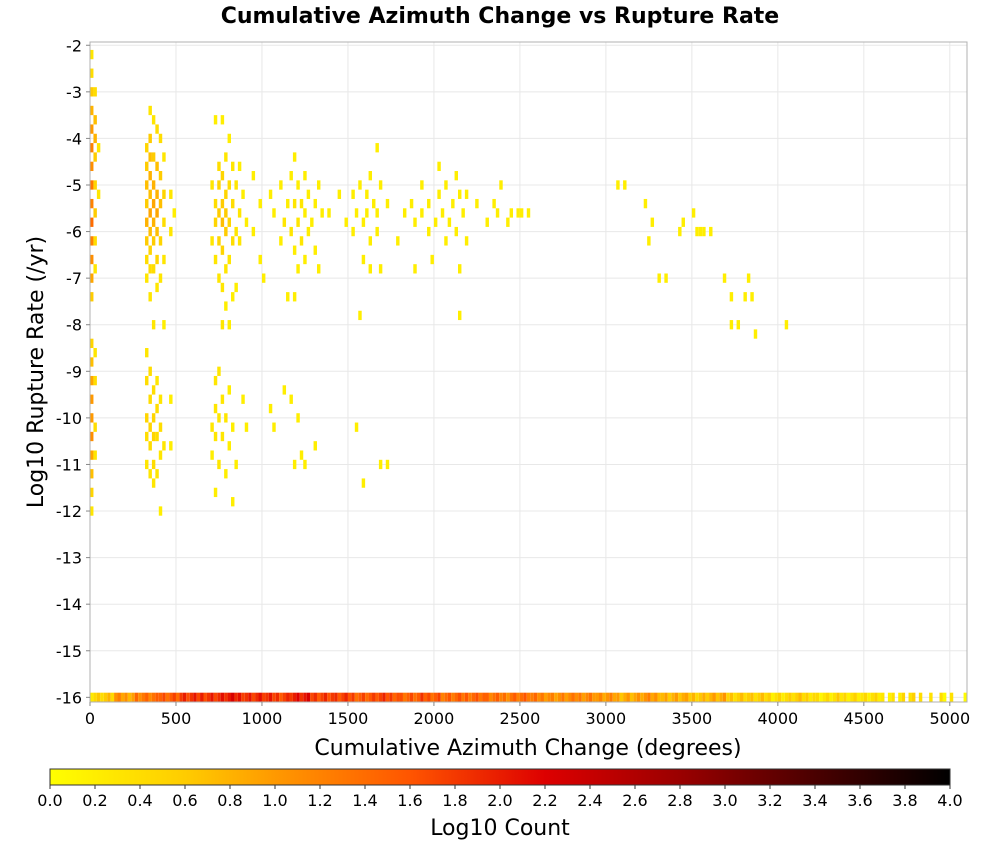 The image size is (1000, 850). I want to click on colorbar-tick-label: 1.2, so click(319, 800).